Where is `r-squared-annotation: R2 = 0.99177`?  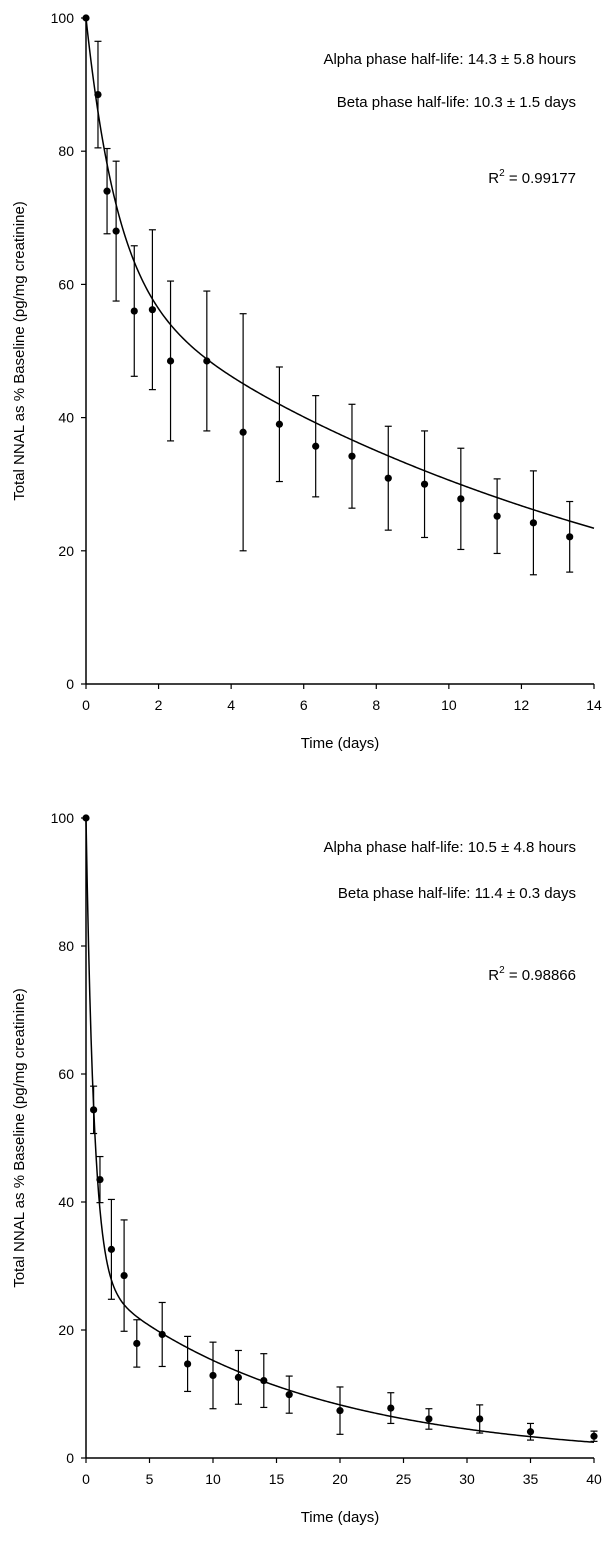 r-squared-annotation: R2 = 0.99177 is located at coordinates (532, 177).